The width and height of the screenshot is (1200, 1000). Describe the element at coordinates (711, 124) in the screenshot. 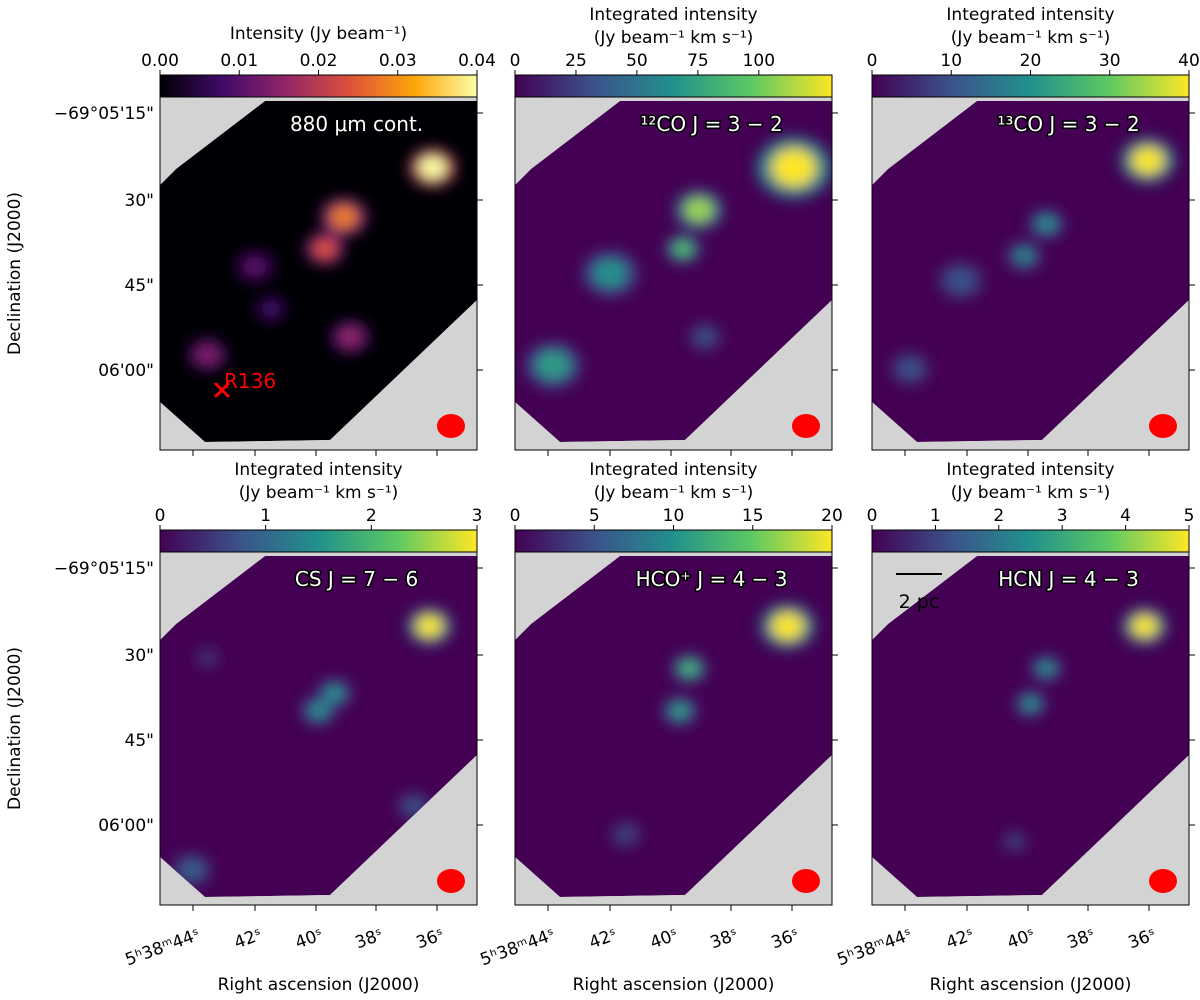

I see `panel-label: ¹²CO J = 3 − 2` at that location.